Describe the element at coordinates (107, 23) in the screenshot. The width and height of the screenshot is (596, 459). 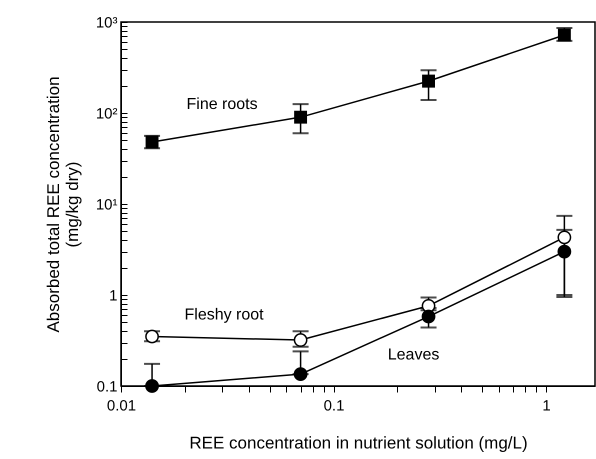
I see `y-tick-label: 10³` at that location.